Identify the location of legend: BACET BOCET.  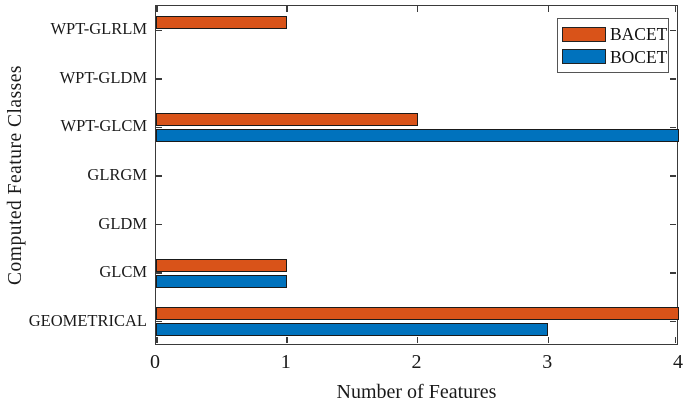
(613, 45).